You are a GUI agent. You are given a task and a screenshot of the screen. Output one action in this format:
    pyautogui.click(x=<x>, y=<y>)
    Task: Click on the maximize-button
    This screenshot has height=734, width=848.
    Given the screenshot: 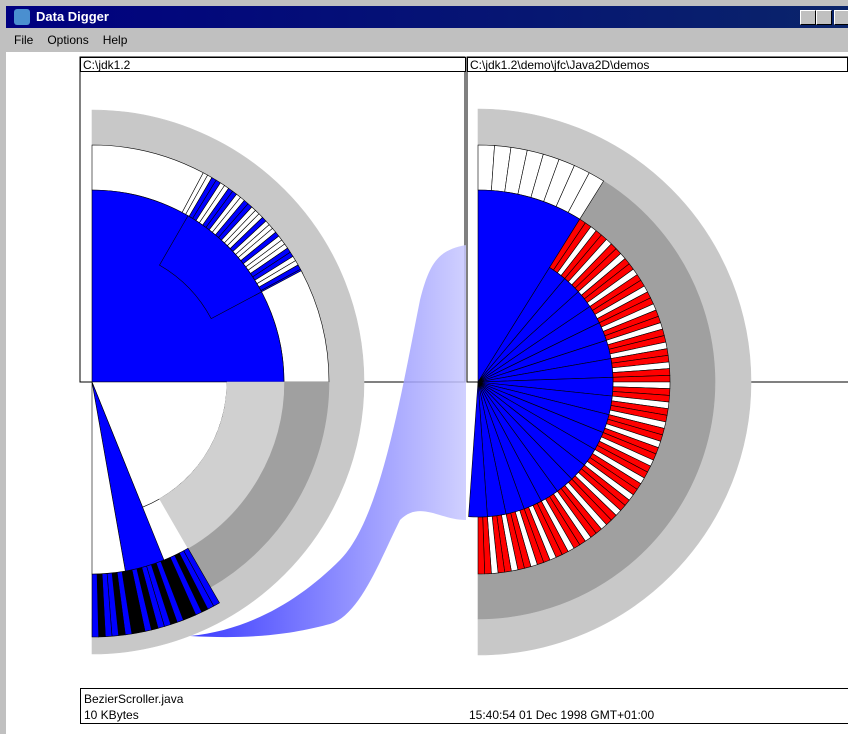 What is the action you would take?
    pyautogui.click(x=824, y=17)
    